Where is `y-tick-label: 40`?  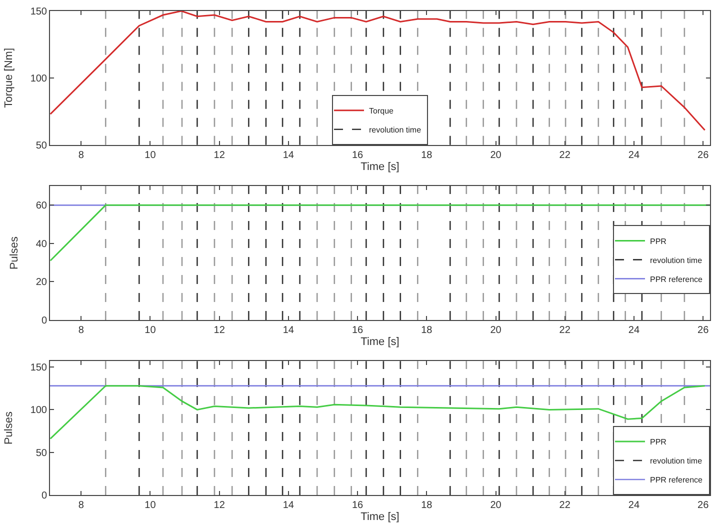 y-tick-label: 40 is located at coordinates (42, 244).